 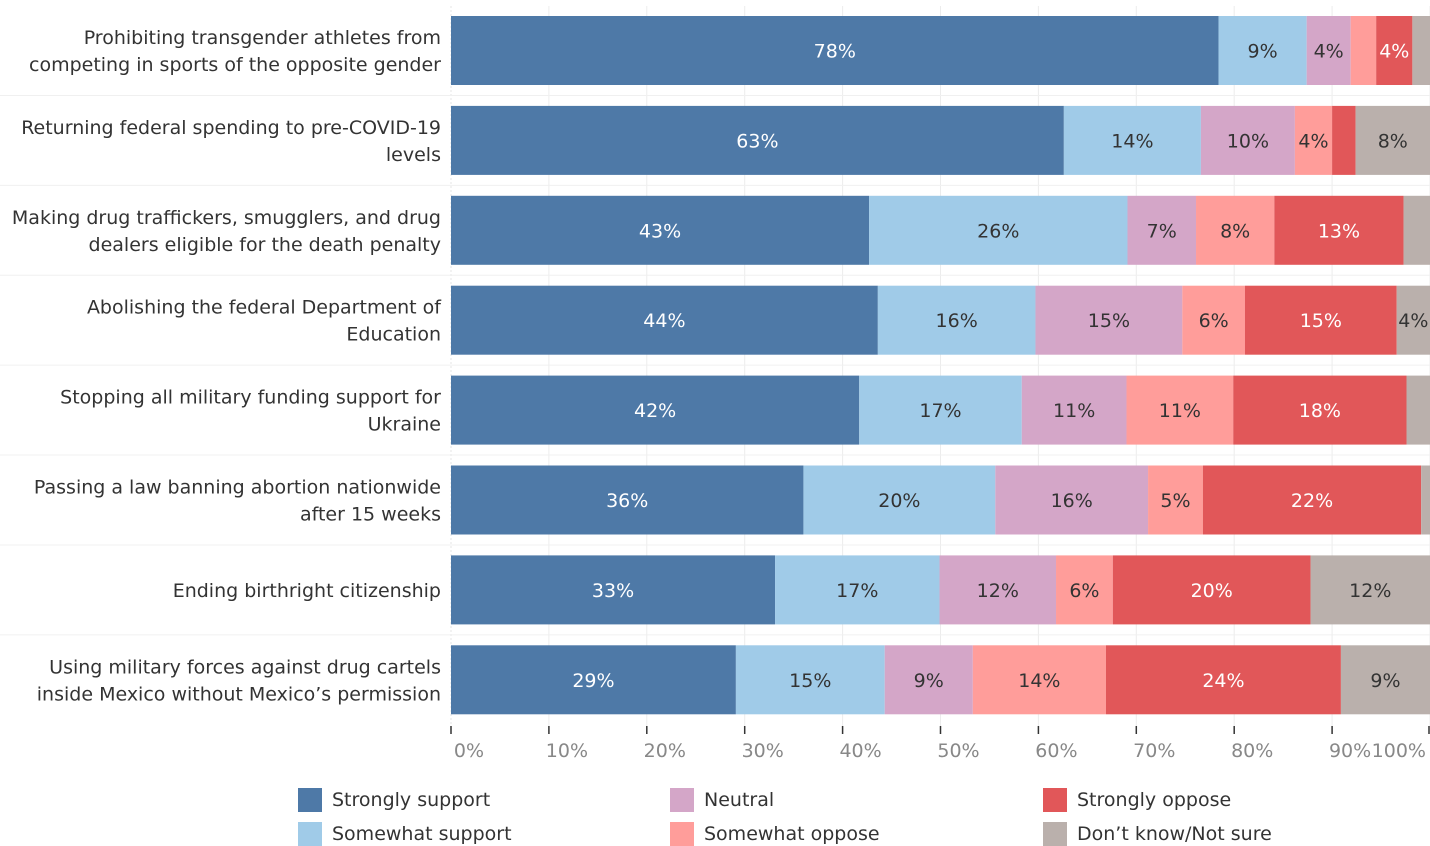 What do you see at coordinates (1344, 140) in the screenshot?
I see `bar-segment-row1-s4` at bounding box center [1344, 140].